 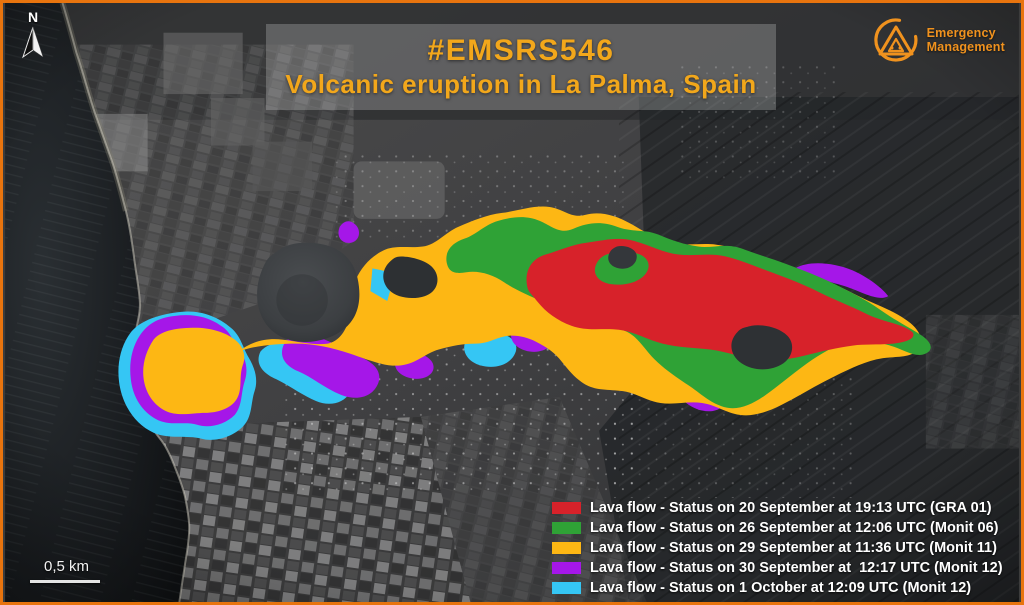 What do you see at coordinates (65, 581) in the screenshot?
I see `scale-bar-line` at bounding box center [65, 581].